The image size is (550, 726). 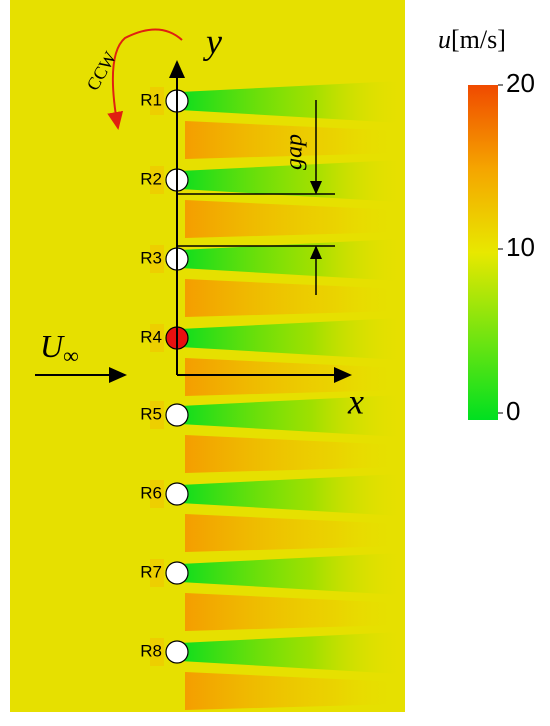 I want to click on y-axis-label: y, so click(x=212, y=41).